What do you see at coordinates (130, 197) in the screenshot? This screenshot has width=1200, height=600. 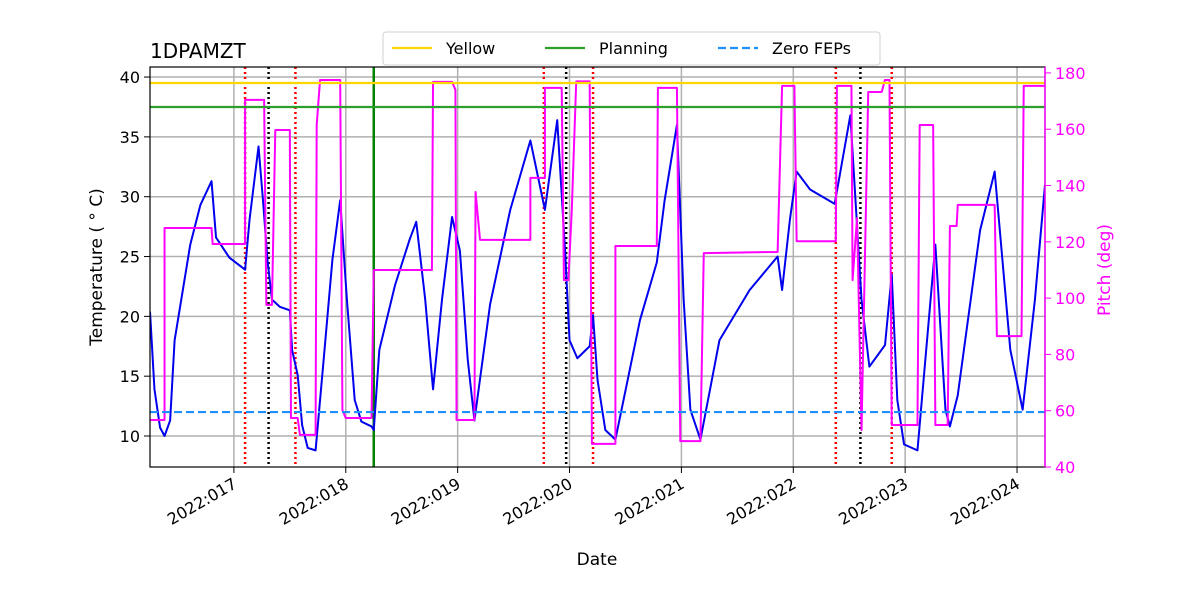 I see `y-tick-label: 30` at bounding box center [130, 197].